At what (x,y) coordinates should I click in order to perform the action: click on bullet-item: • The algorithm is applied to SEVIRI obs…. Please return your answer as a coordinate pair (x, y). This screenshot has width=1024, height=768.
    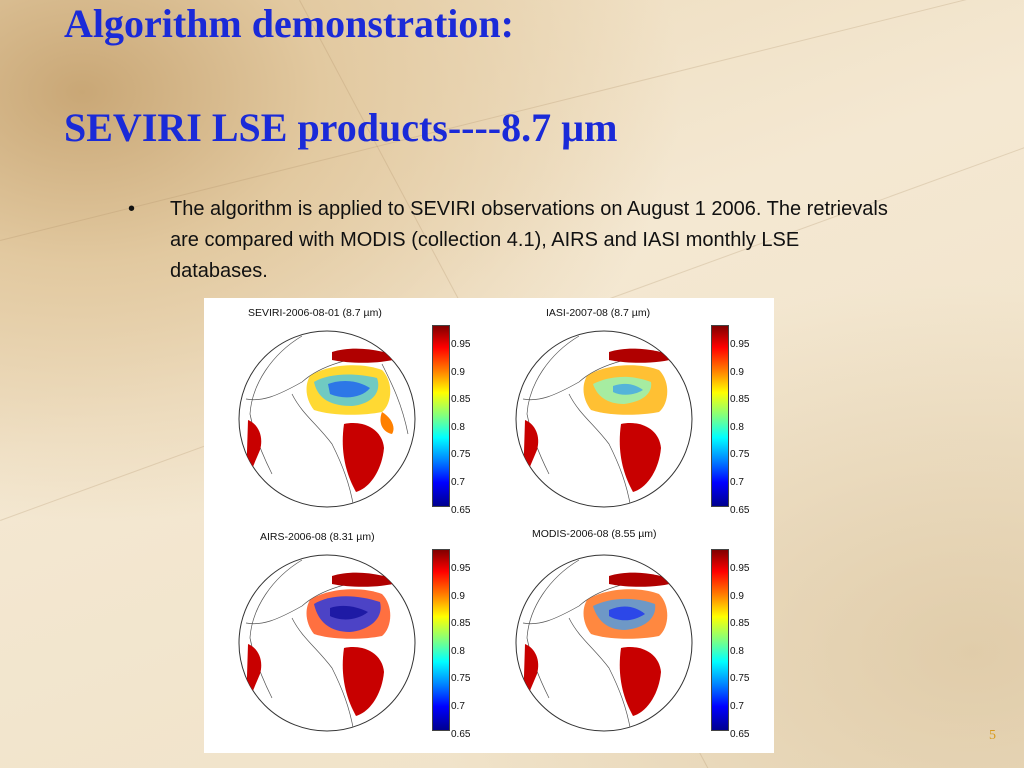
    Looking at the image, I should click on (508, 240).